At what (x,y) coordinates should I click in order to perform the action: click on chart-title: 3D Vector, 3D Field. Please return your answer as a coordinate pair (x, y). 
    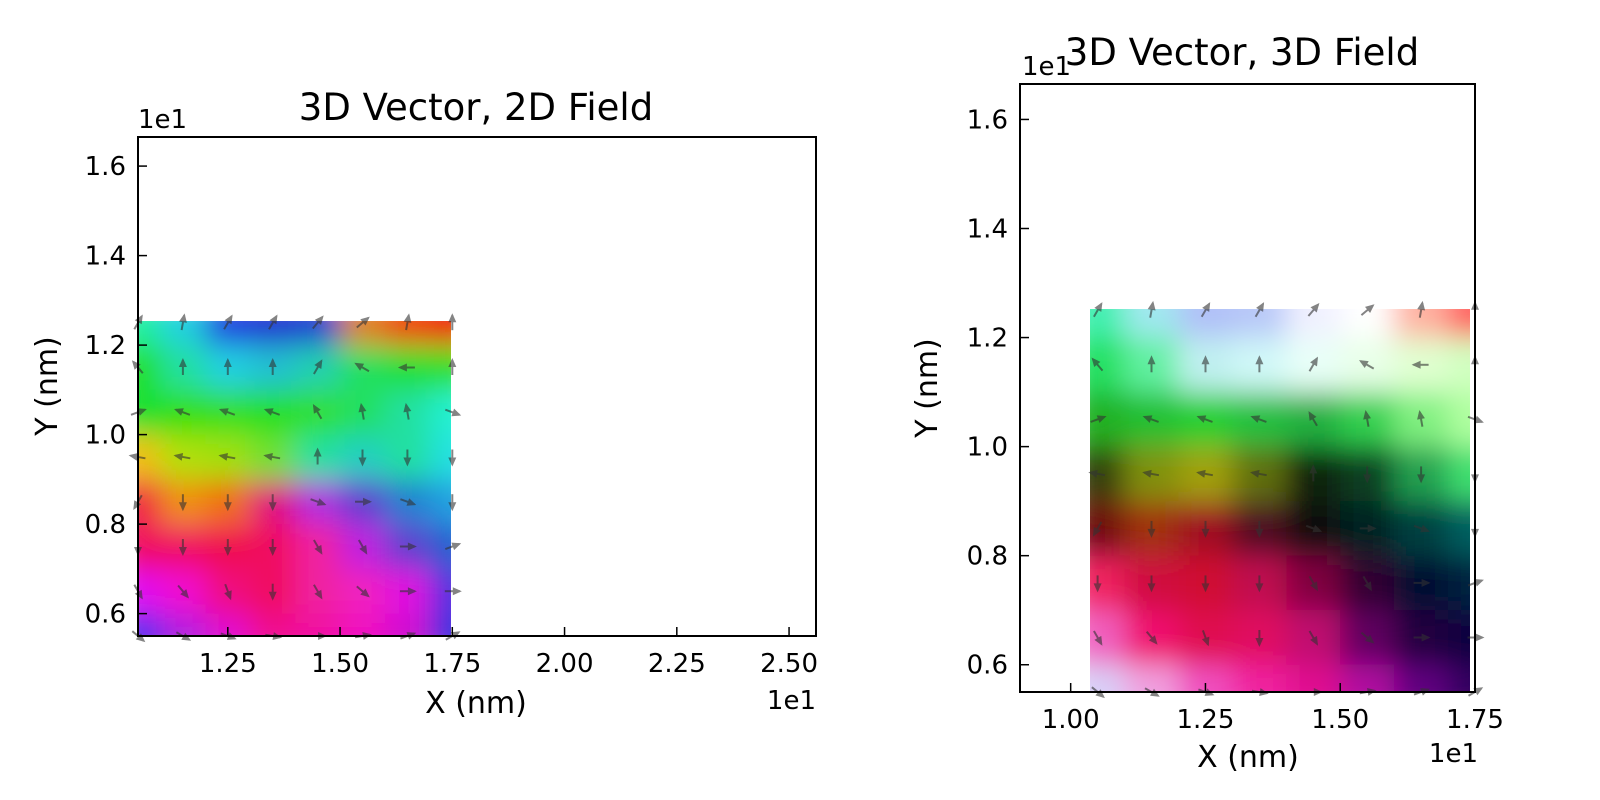
    Looking at the image, I should click on (1242, 52).